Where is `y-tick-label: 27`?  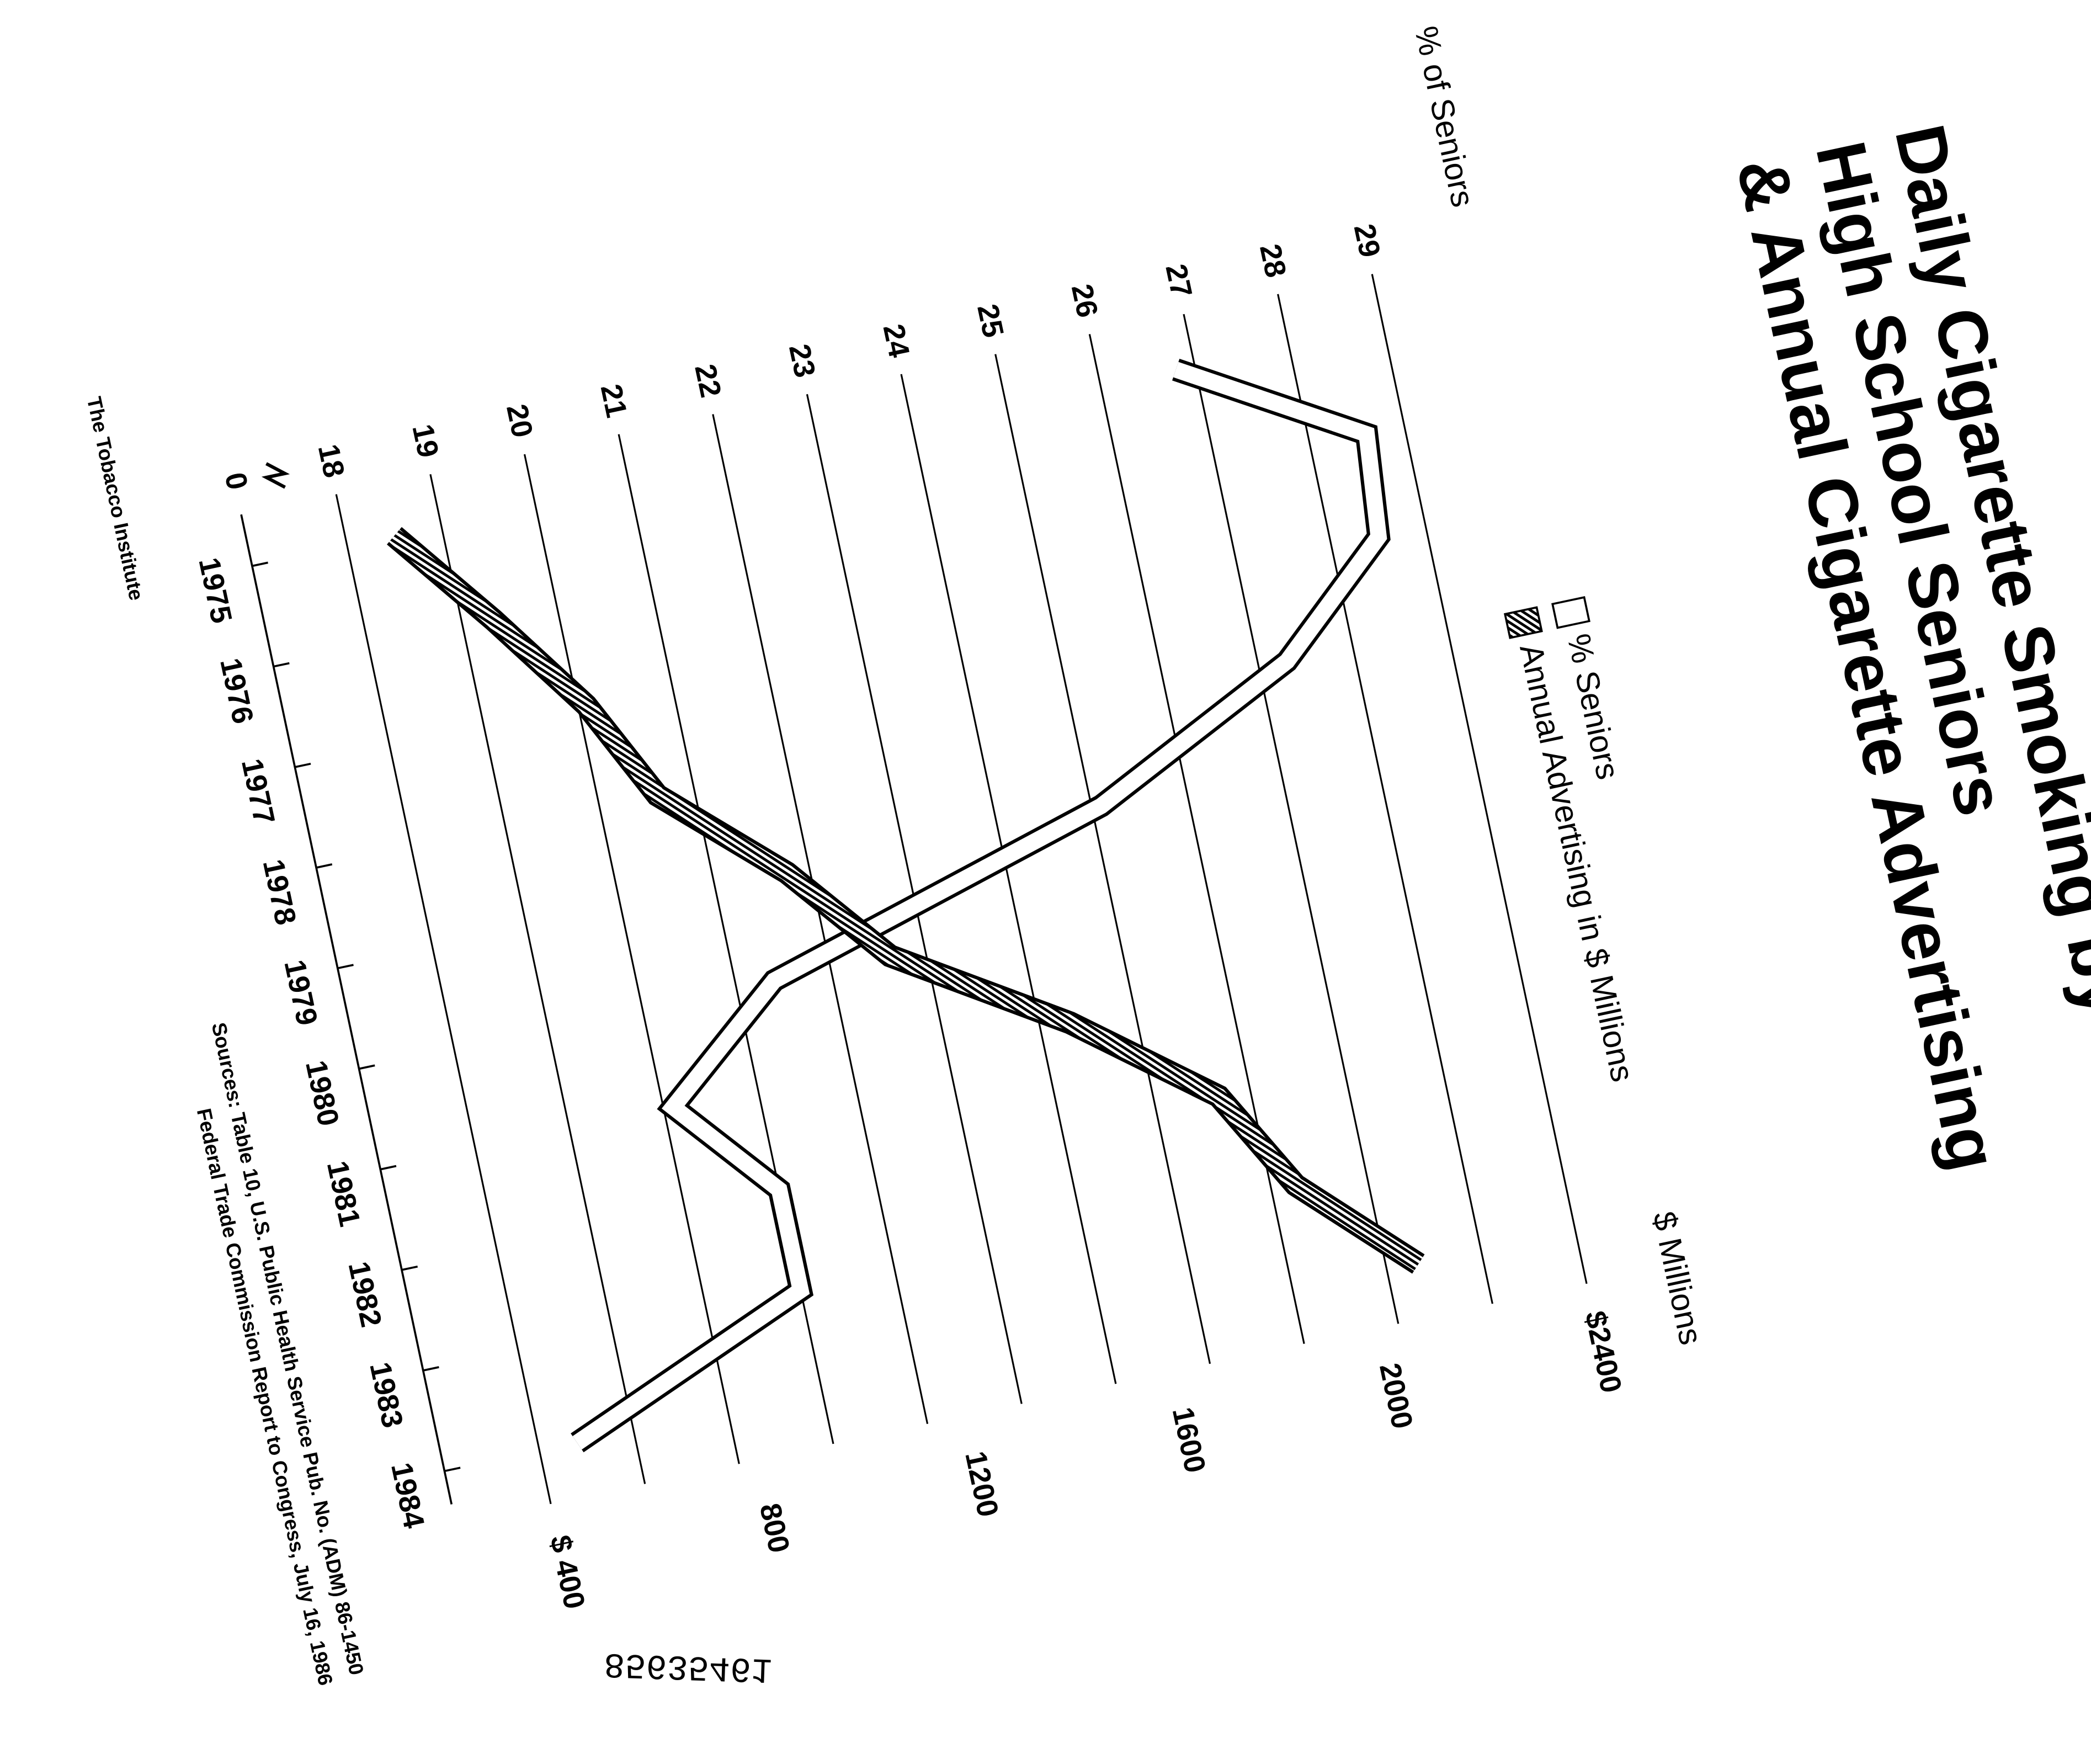 y-tick-label: 27 is located at coordinates (1178, 280).